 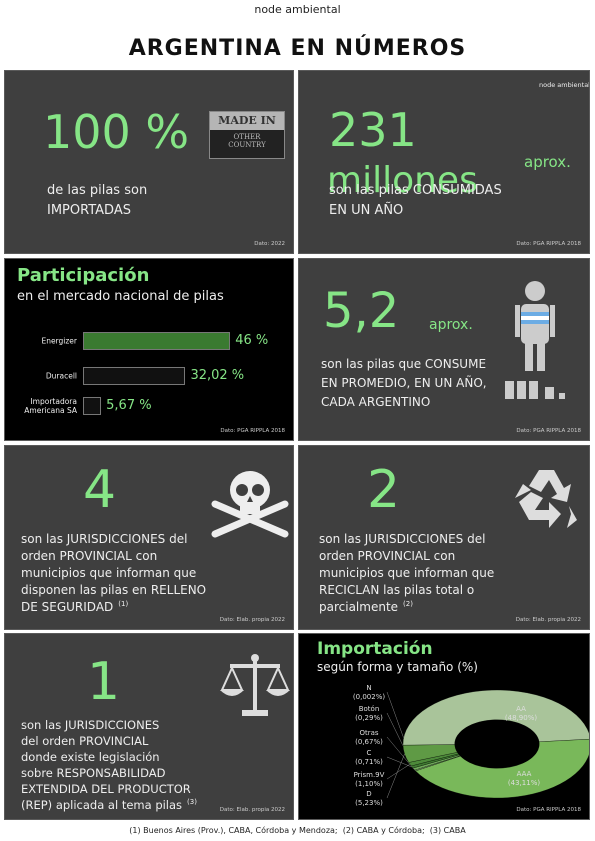 I want to click on text: son las pilas que CONSUME, so click(x=404, y=364).